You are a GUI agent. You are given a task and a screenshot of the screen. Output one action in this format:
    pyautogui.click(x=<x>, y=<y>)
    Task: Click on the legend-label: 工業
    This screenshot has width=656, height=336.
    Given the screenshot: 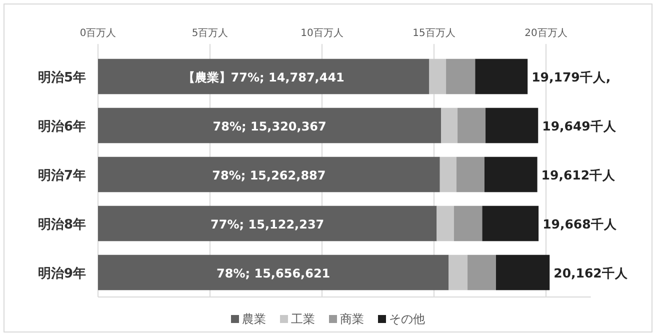 What is the action you would take?
    pyautogui.click(x=303, y=319)
    